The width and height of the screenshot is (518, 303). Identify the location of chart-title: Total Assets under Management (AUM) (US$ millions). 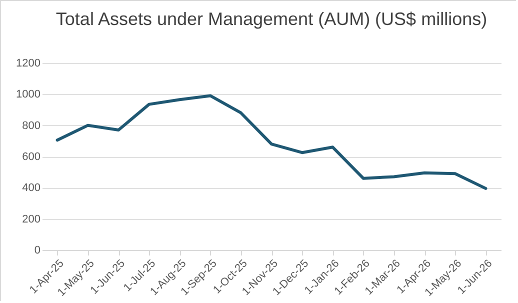
(272, 19).